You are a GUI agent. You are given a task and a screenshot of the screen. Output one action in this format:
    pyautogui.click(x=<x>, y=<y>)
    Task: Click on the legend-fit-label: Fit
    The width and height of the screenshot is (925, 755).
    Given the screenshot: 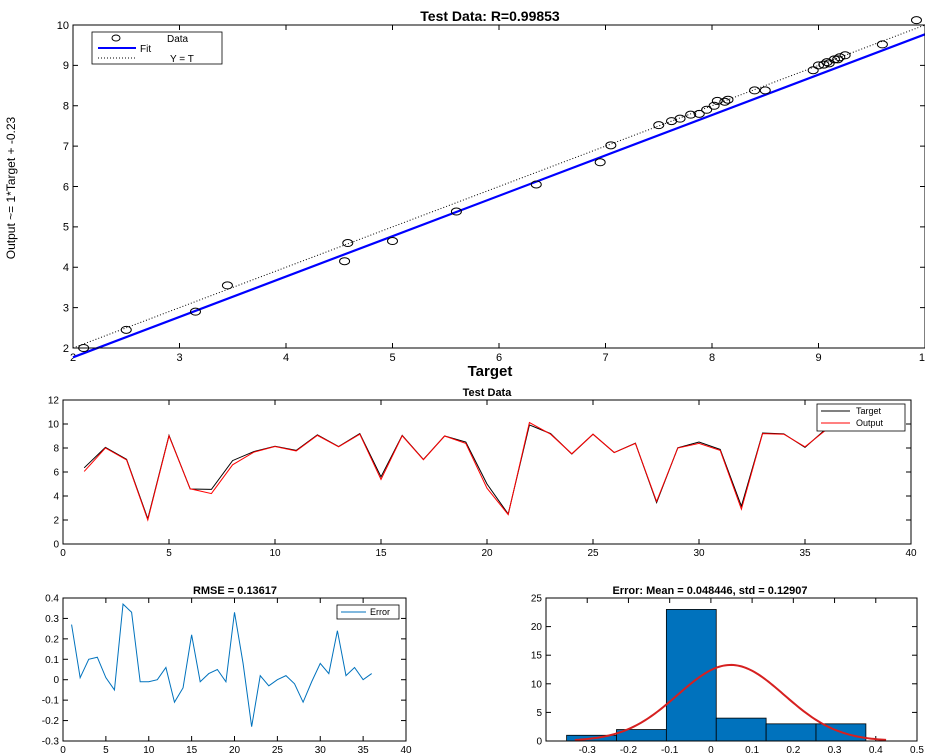 What is the action you would take?
    pyautogui.click(x=145, y=49)
    